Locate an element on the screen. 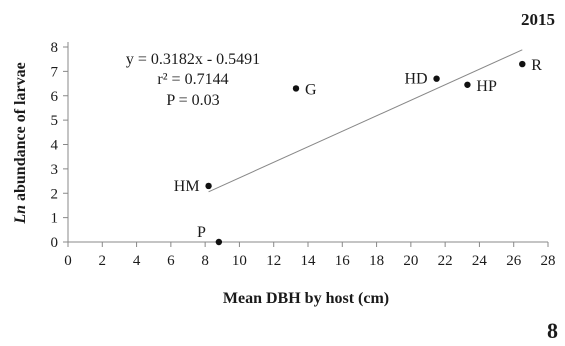  y-tick-label: 2 is located at coordinates (55, 194).